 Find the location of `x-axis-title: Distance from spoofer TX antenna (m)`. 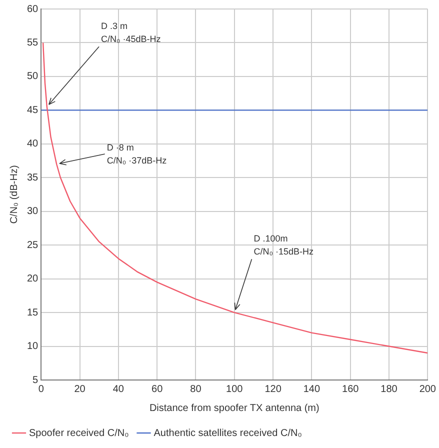

x-axis-title: Distance from spoofer TX antenna (m) is located at coordinates (234, 408).